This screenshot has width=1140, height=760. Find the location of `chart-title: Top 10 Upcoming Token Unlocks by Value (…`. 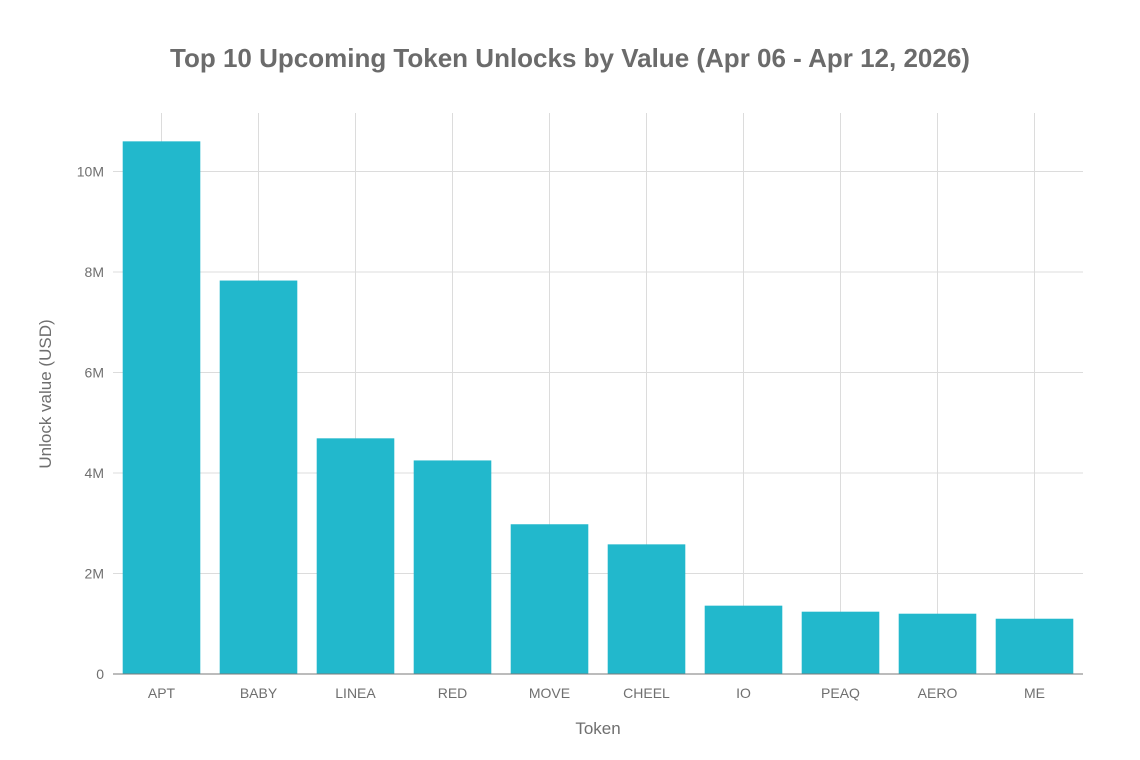

chart-title: Top 10 Upcoming Token Unlocks by Value (… is located at coordinates (570, 58).